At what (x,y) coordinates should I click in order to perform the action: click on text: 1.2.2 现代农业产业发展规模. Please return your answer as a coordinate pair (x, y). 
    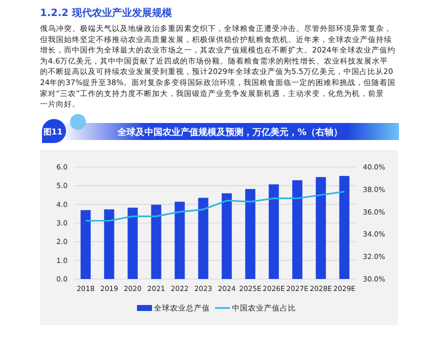
    Looking at the image, I should click on (106, 13).